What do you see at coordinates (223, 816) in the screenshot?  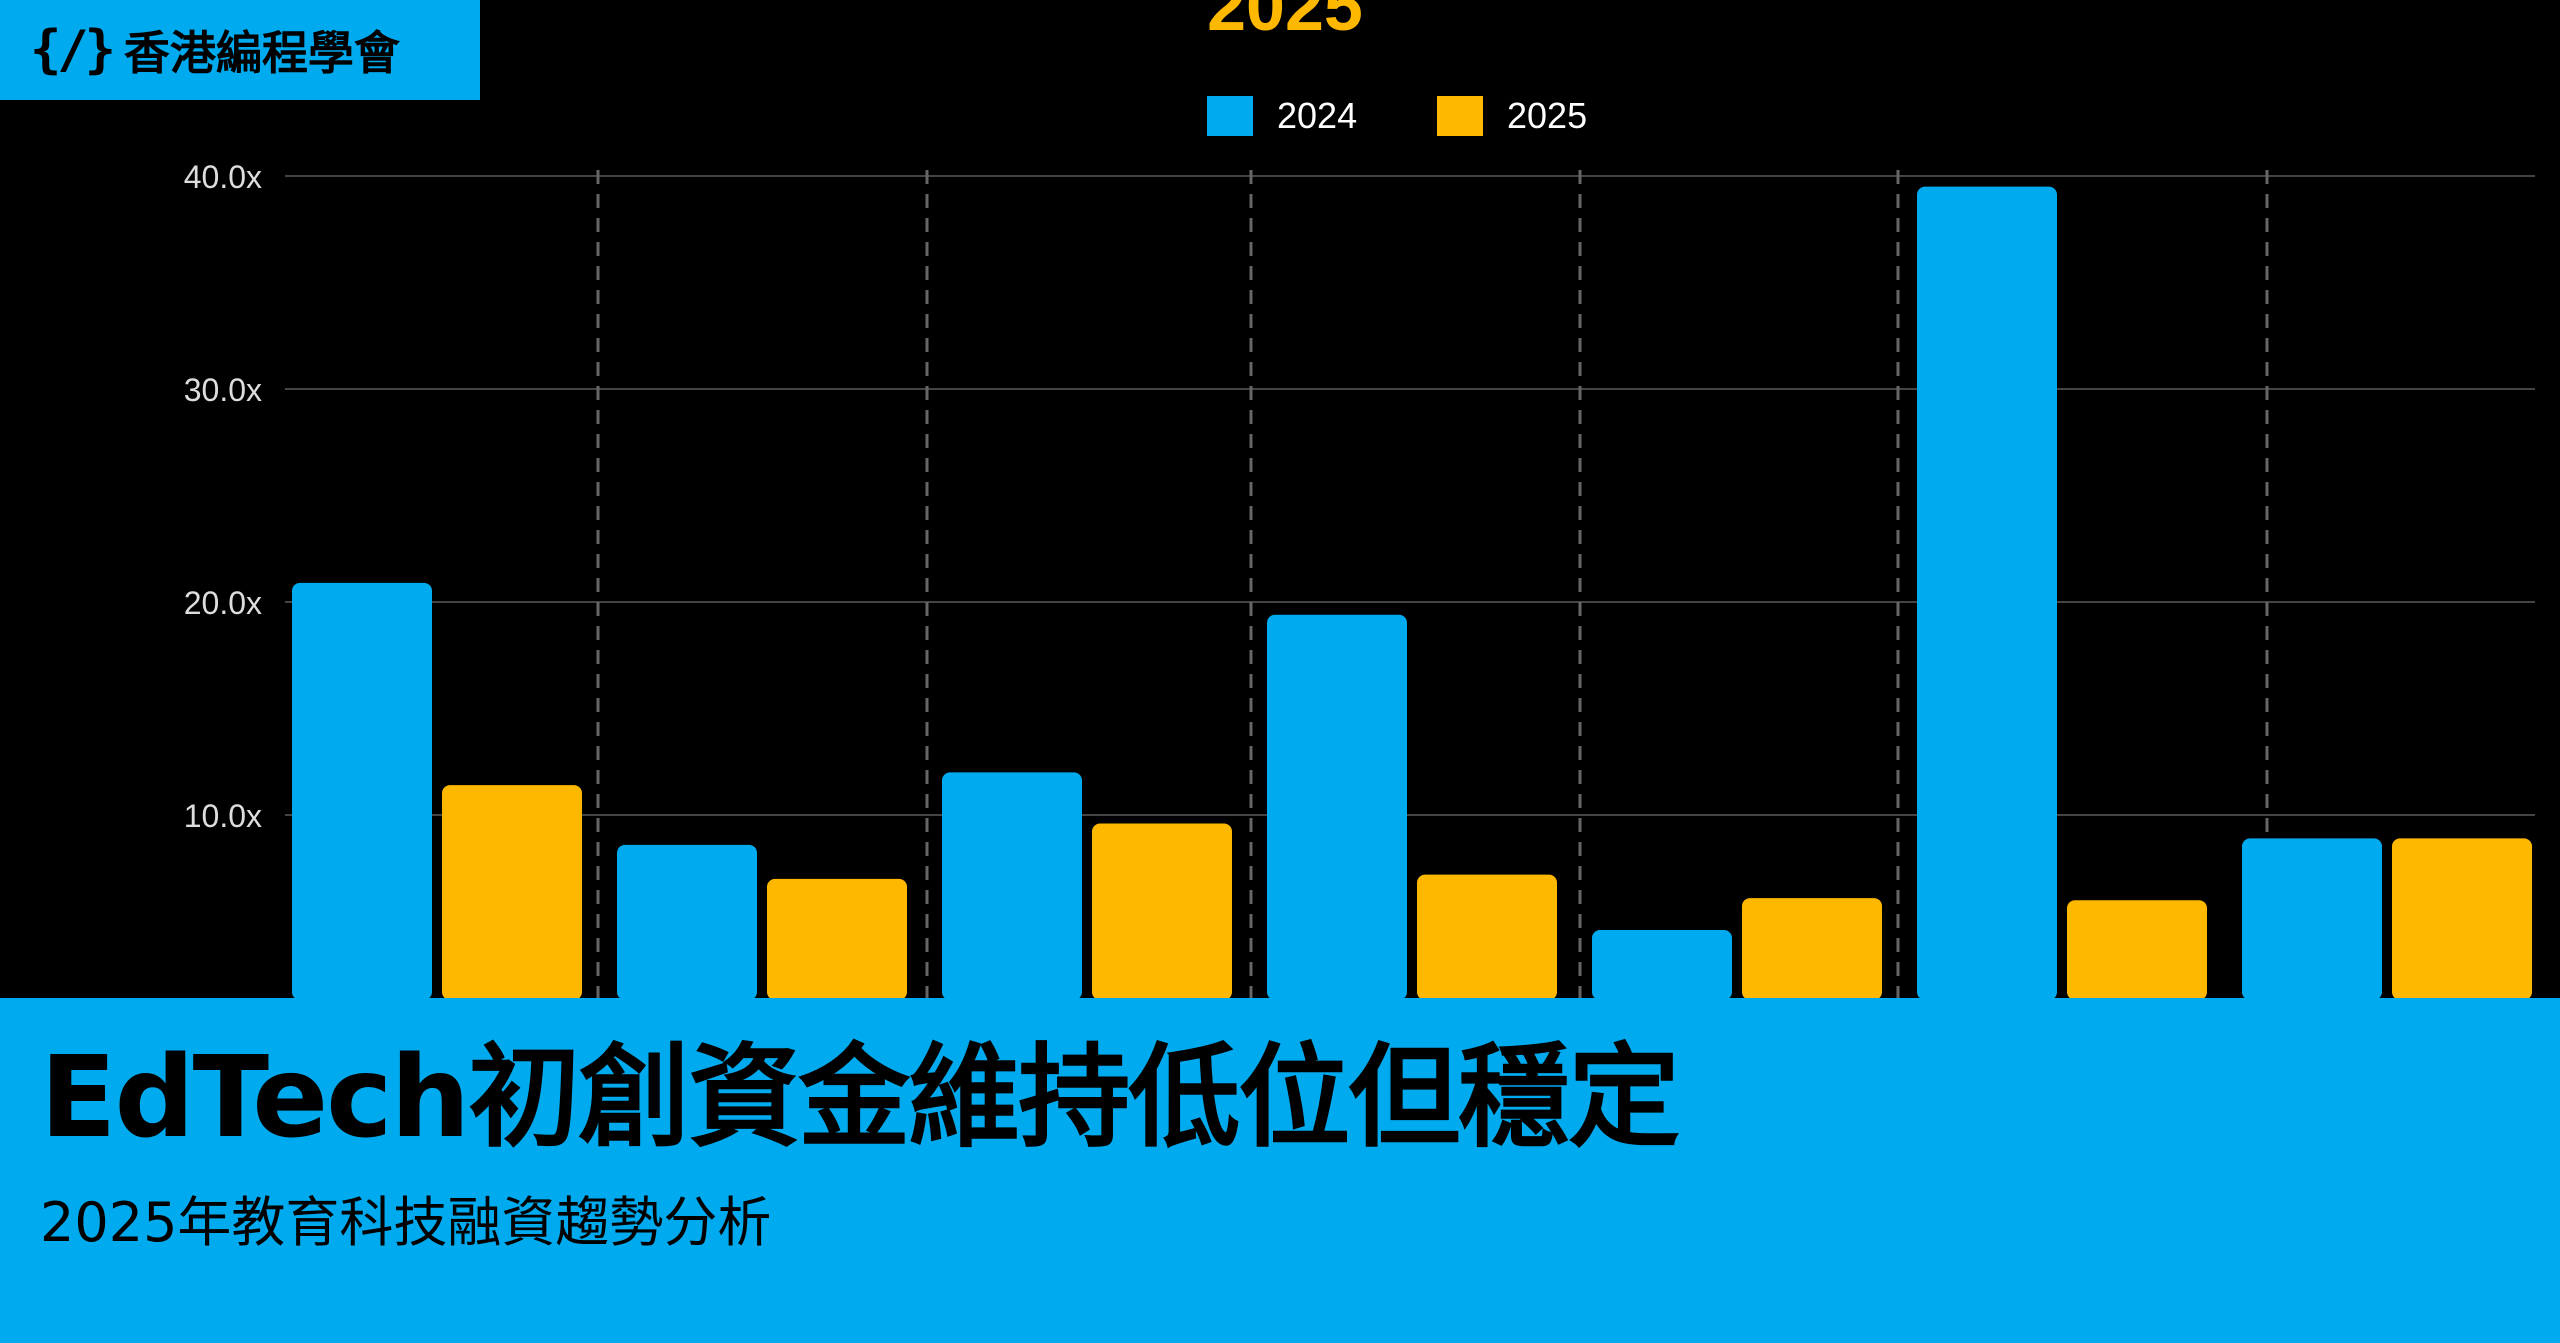 I see `y-tick-label: 10.0x` at bounding box center [223, 816].